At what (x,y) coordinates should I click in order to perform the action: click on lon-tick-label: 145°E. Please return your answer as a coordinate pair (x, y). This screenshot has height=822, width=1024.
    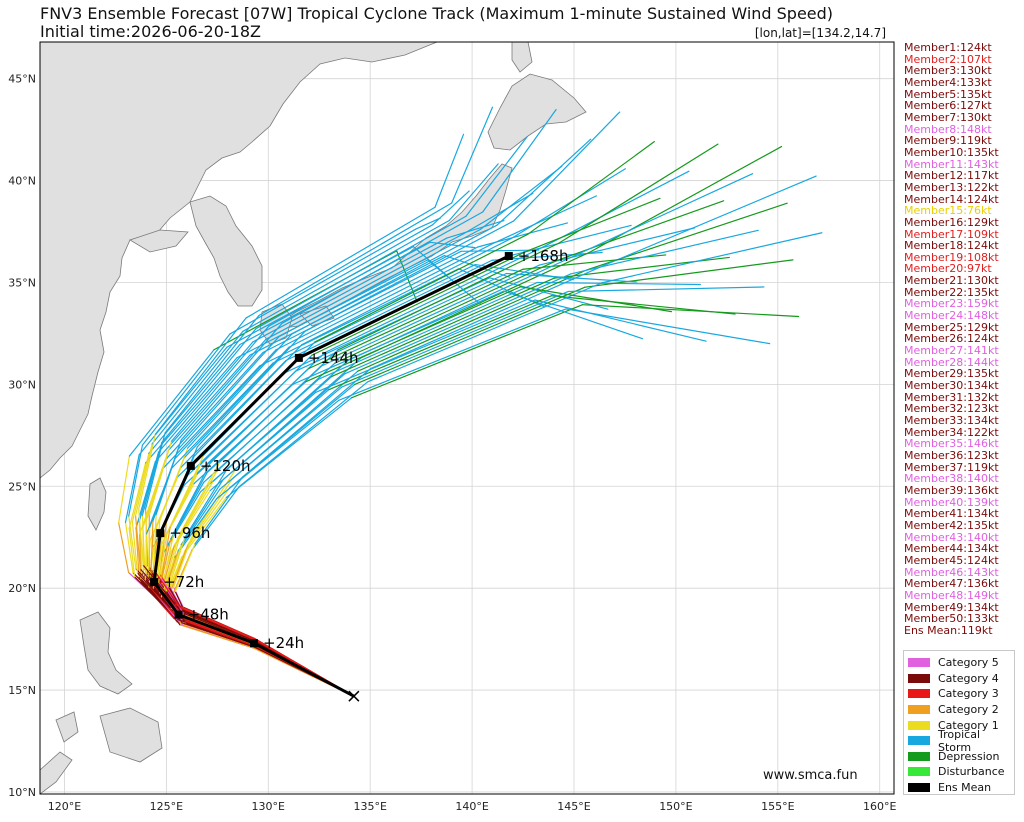
    Looking at the image, I should click on (573, 806).